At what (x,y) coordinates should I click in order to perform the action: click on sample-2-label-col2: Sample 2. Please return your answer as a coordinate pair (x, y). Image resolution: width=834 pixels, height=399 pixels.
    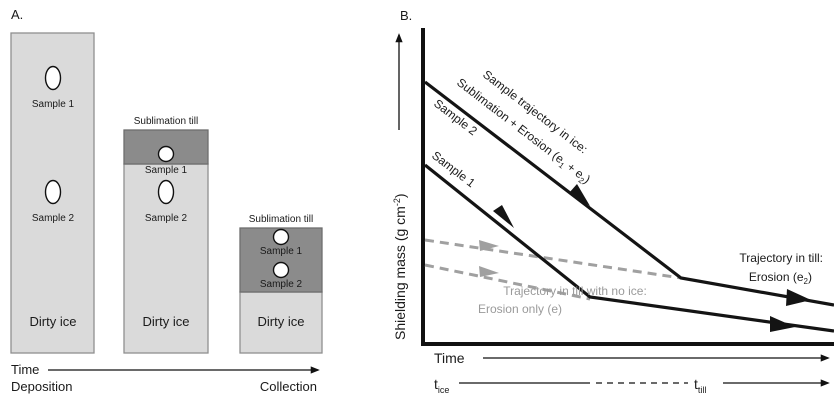
    Looking at the image, I should click on (166, 218).